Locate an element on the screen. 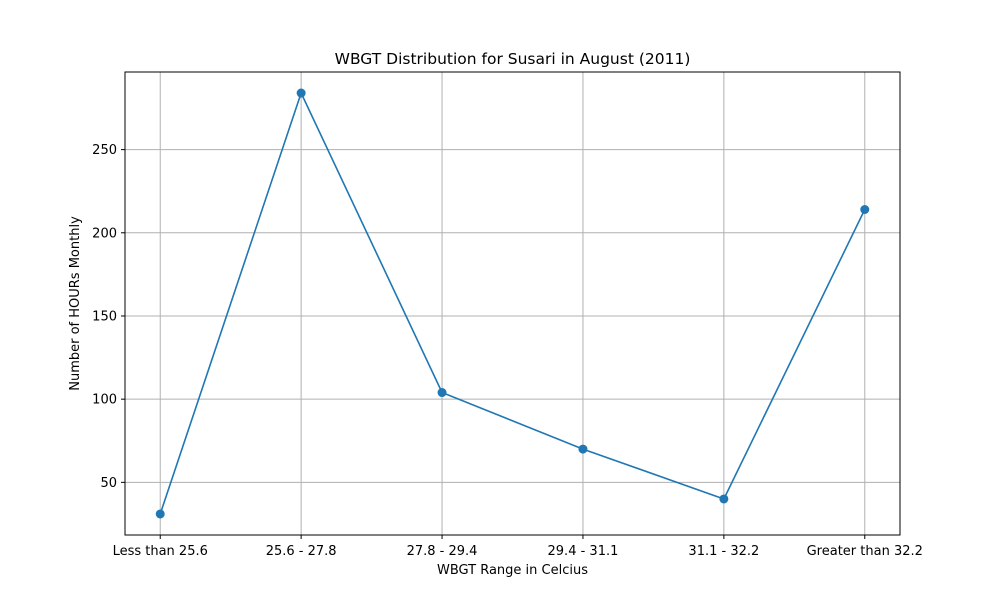  x-tick-label: Less than 25.6 is located at coordinates (160, 551).